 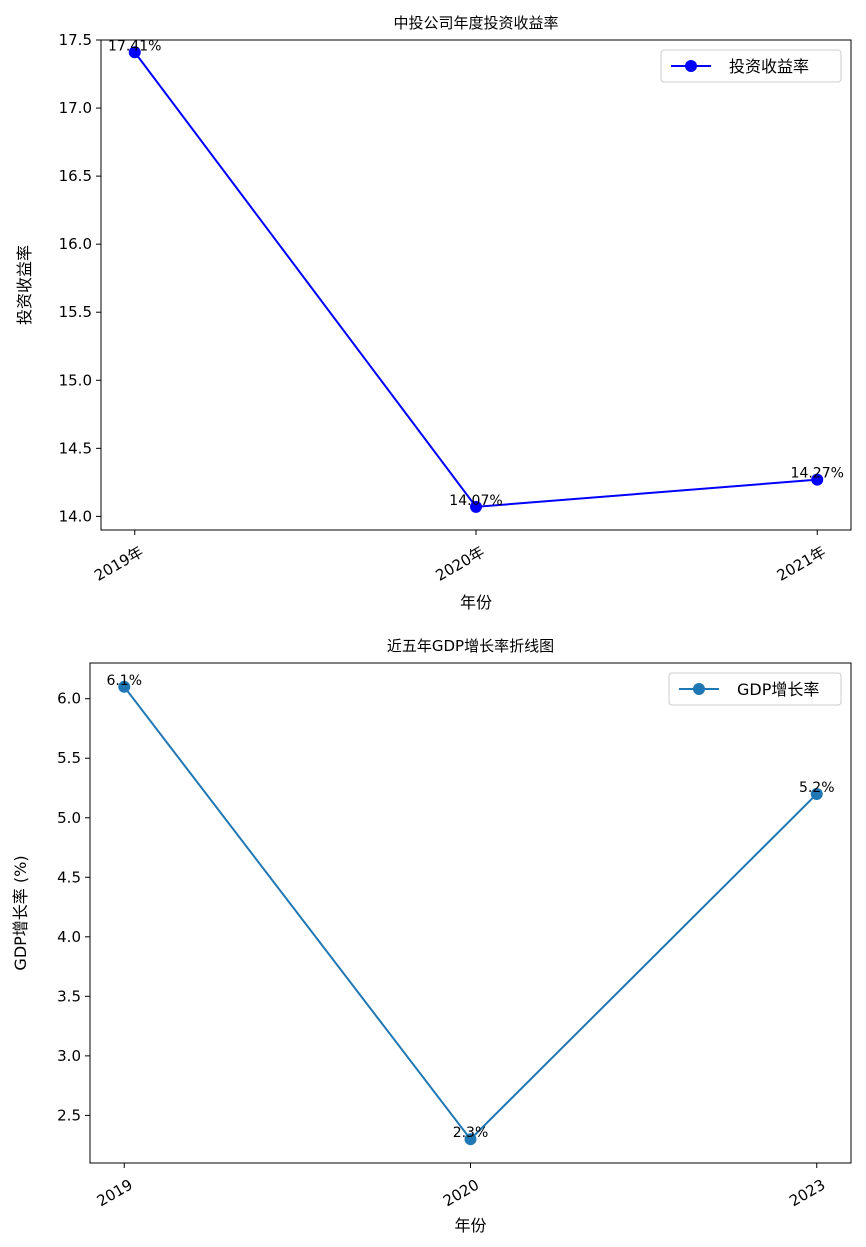 I want to click on data-label: 17.41%, so click(x=134, y=46).